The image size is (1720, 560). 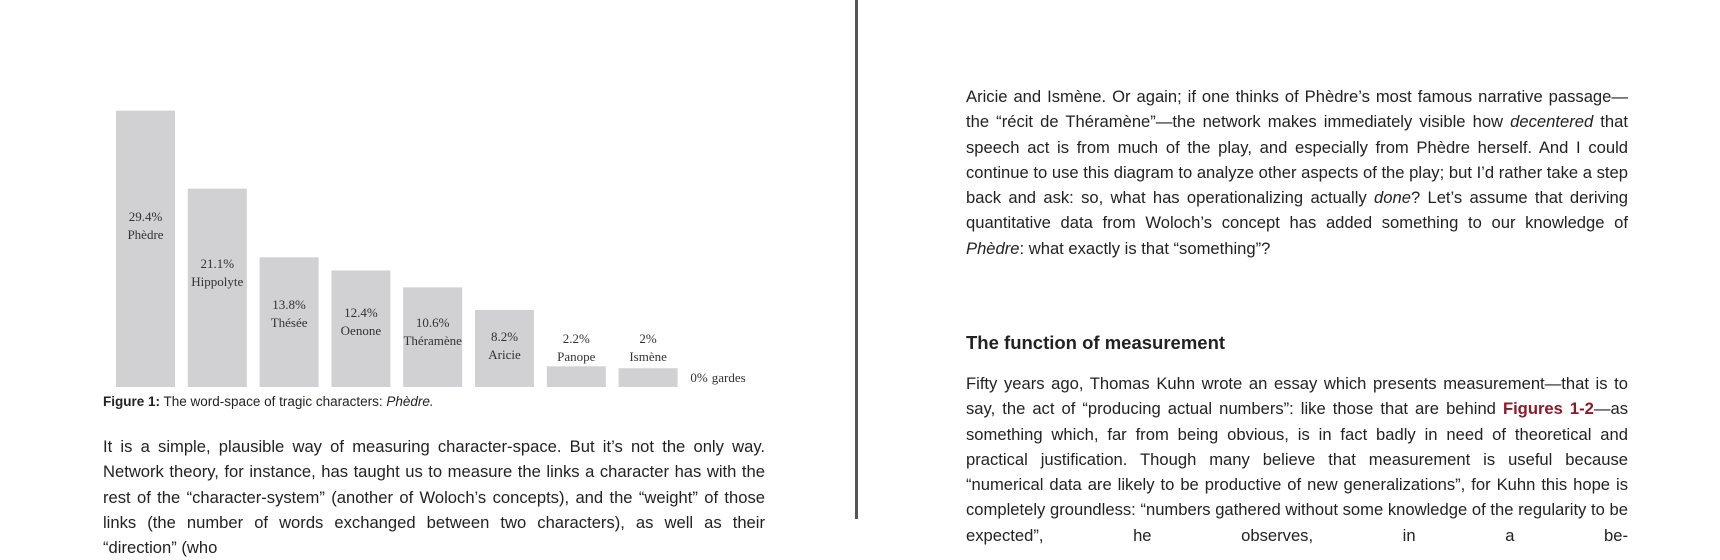 I want to click on category-label: Hippolyte, so click(x=217, y=281).